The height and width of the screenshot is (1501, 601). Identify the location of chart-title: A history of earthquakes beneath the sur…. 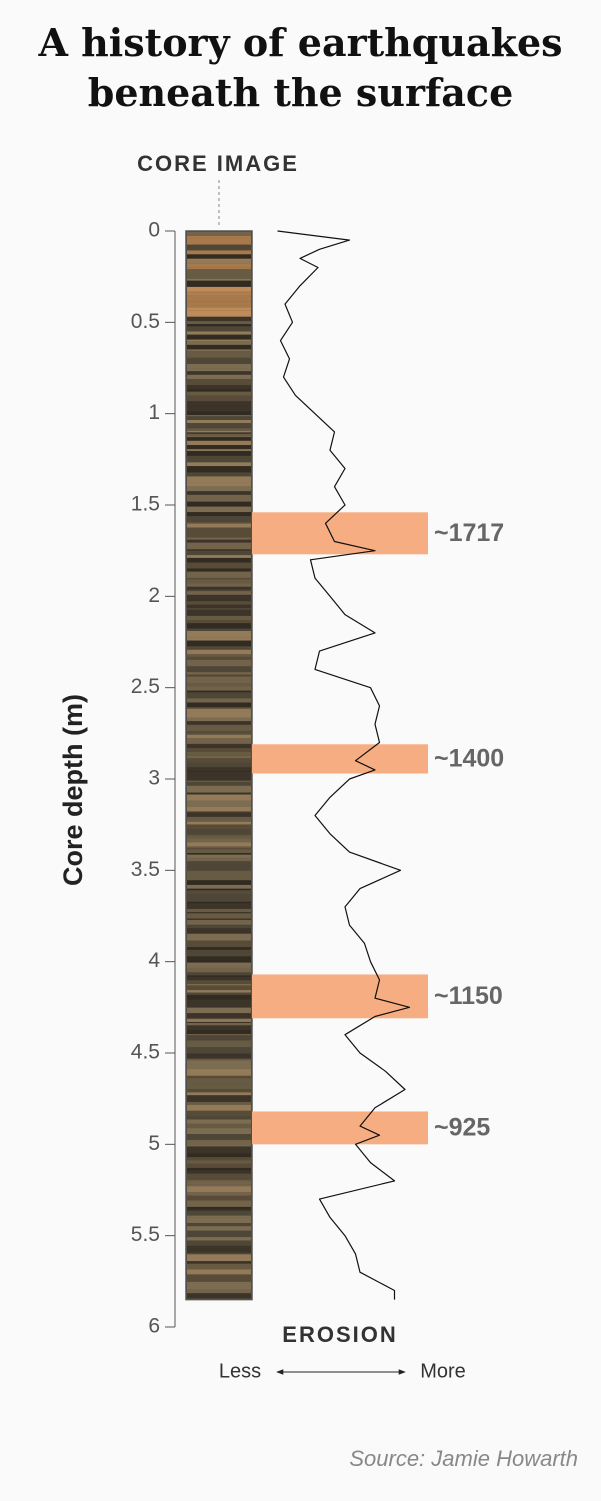
(300, 67).